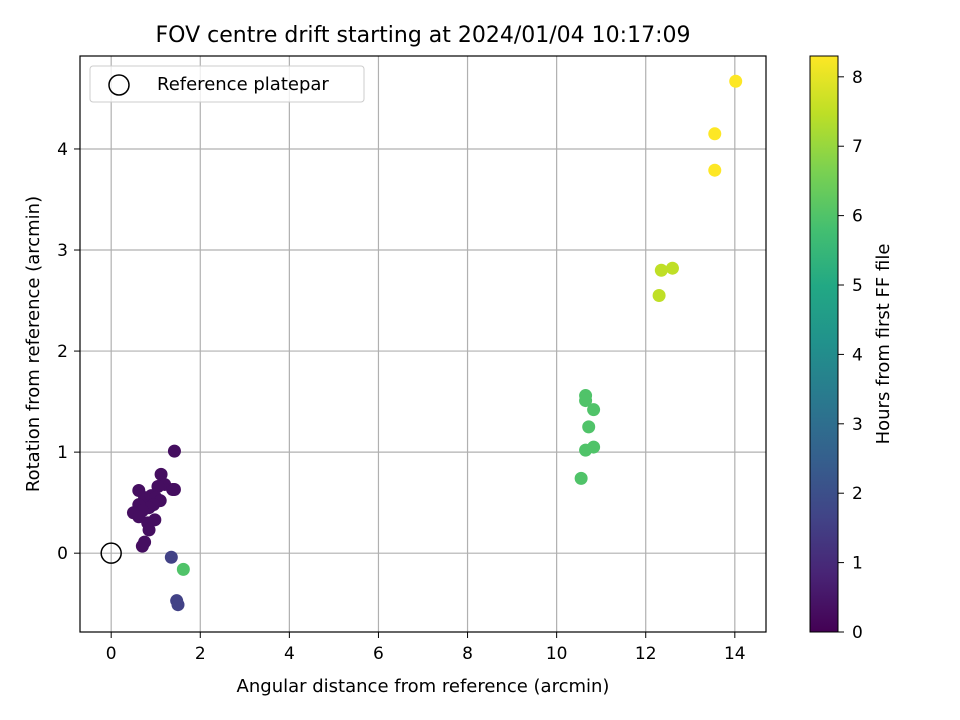 This screenshot has height=720, width=960. Describe the element at coordinates (426, 648) in the screenshot. I see `x-axis-ticks: 0 2 4 6 8 10 12 14` at that location.